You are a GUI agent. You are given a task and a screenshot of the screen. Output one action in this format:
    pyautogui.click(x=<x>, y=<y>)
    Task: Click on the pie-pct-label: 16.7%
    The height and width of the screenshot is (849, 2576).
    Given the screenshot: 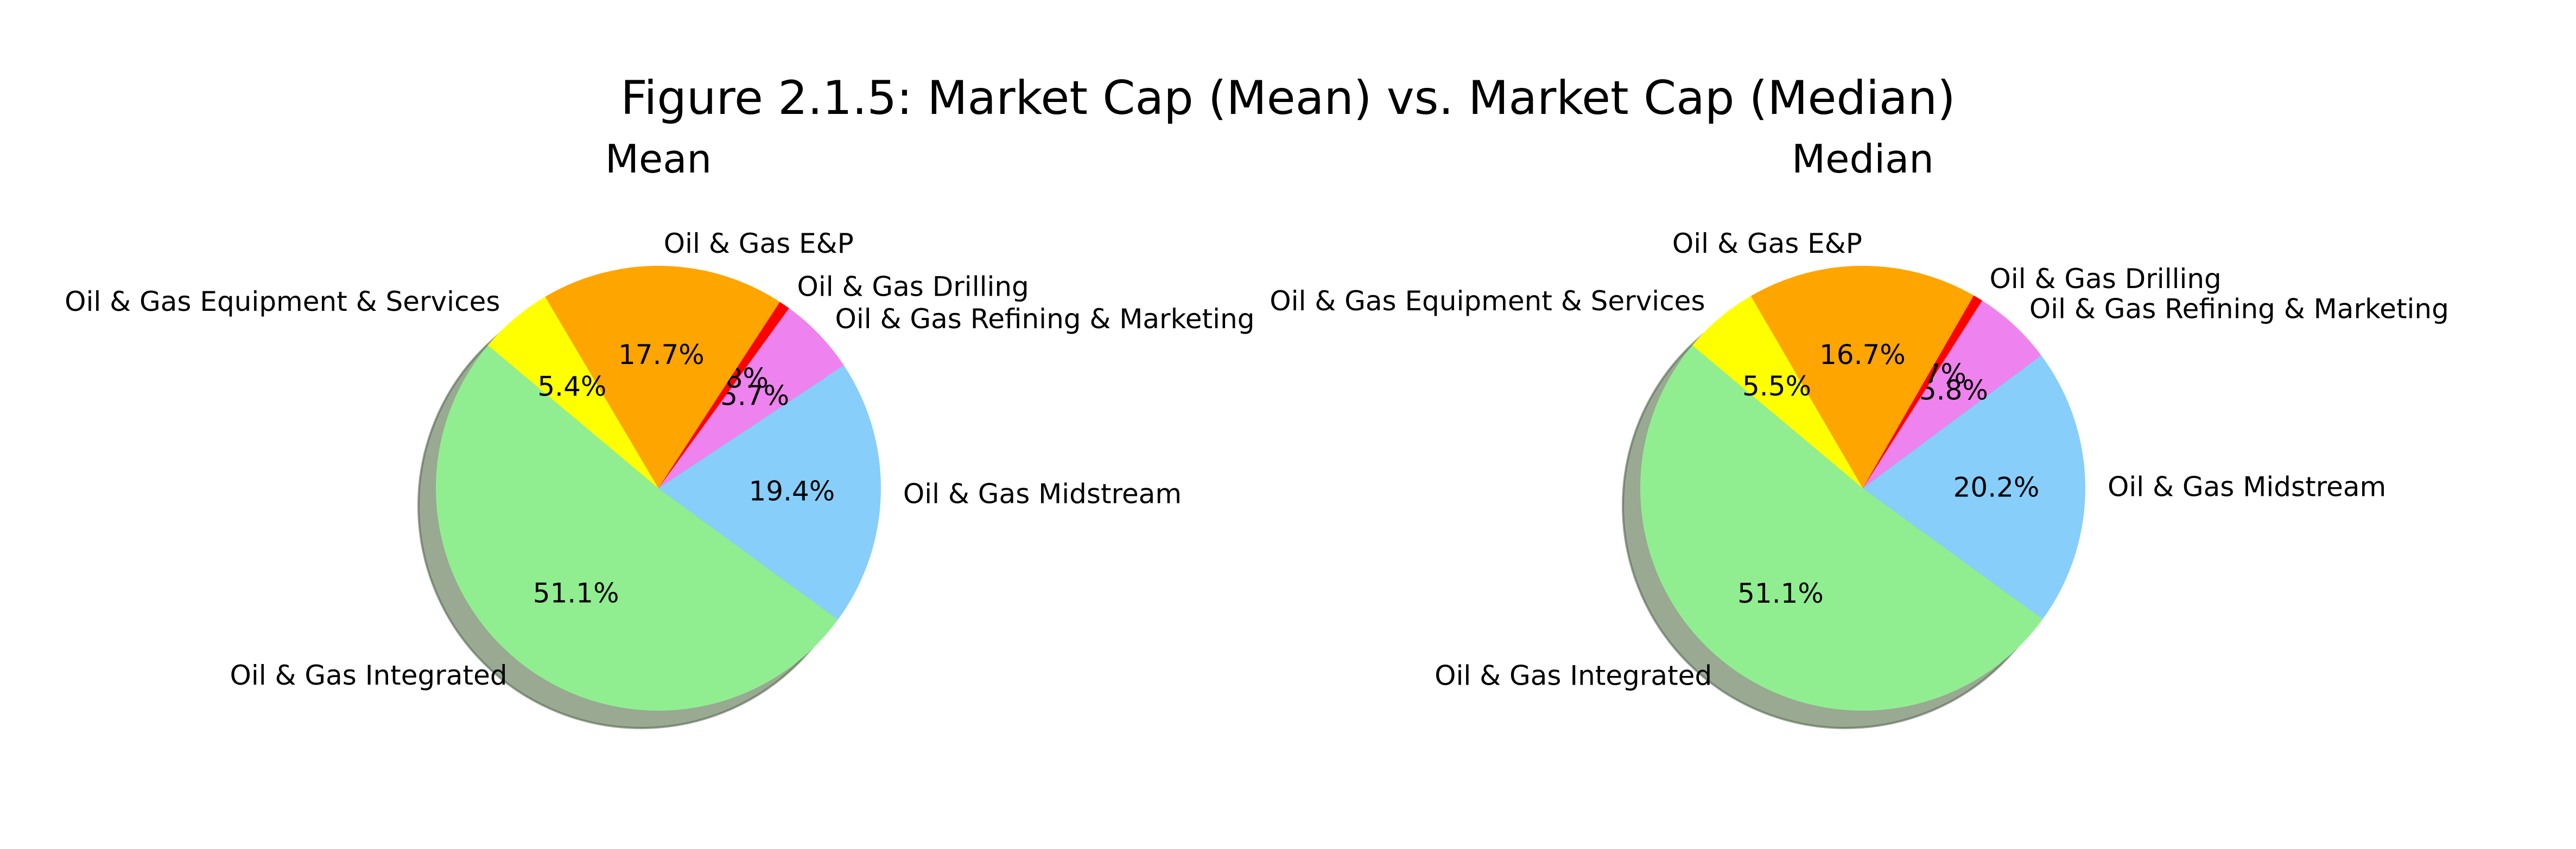 What is the action you would take?
    pyautogui.click(x=1862, y=355)
    